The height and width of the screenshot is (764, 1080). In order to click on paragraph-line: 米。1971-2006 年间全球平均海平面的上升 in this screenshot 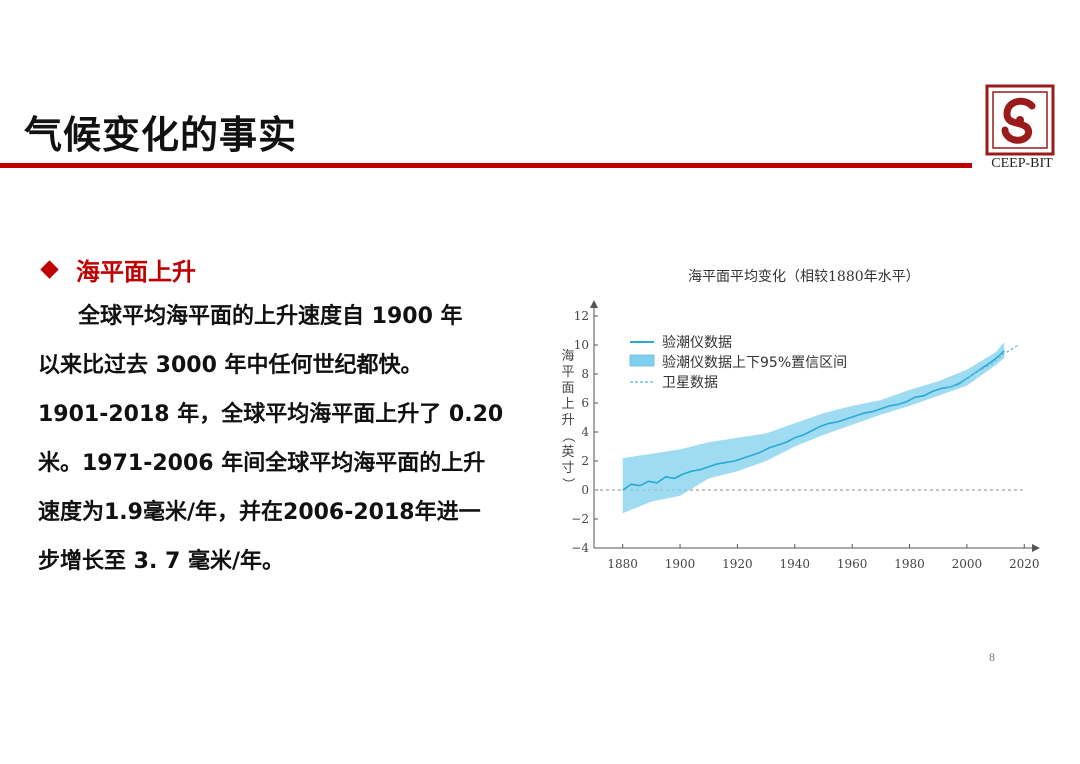, I will do `click(262, 463)`.